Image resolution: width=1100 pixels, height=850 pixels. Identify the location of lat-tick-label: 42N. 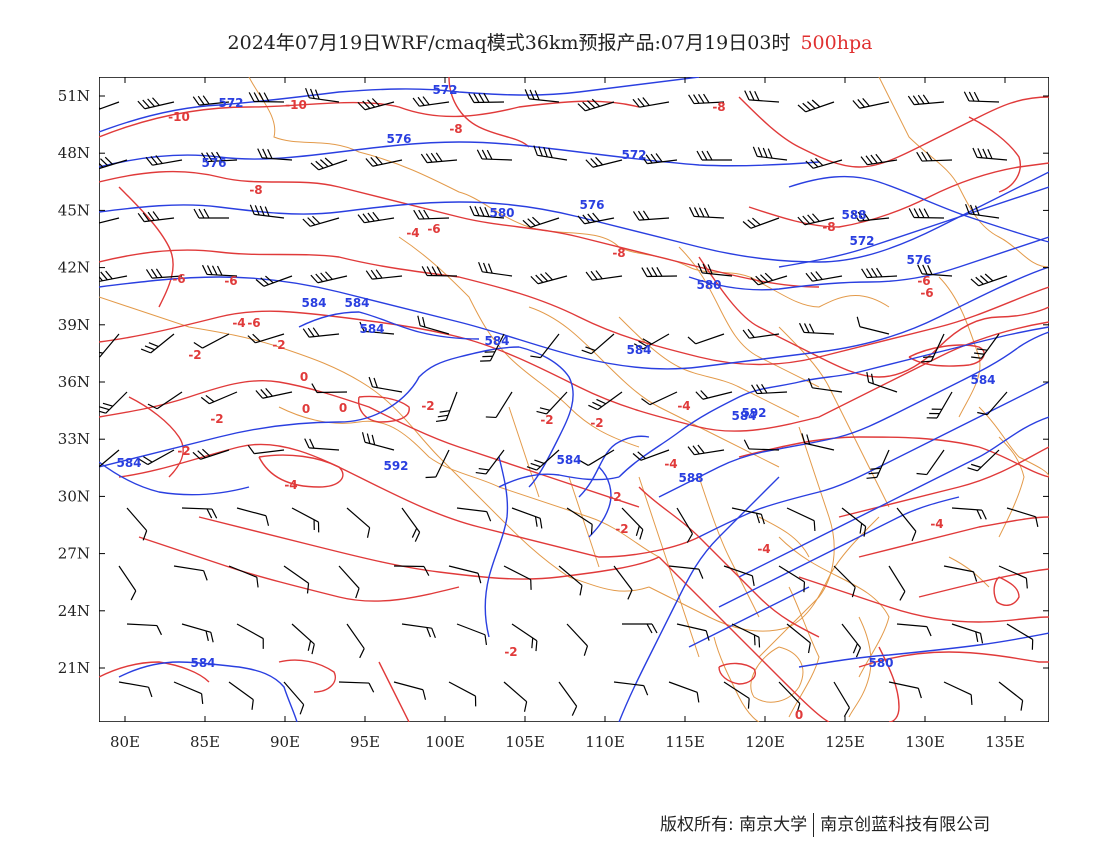
(74, 268).